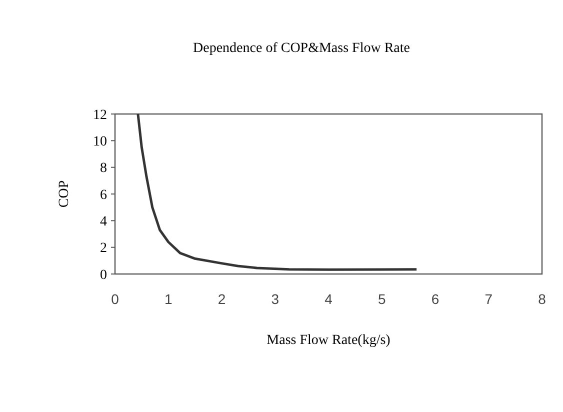 This screenshot has height=412, width=563. What do you see at coordinates (275, 299) in the screenshot?
I see `x-tick-label: 3` at bounding box center [275, 299].